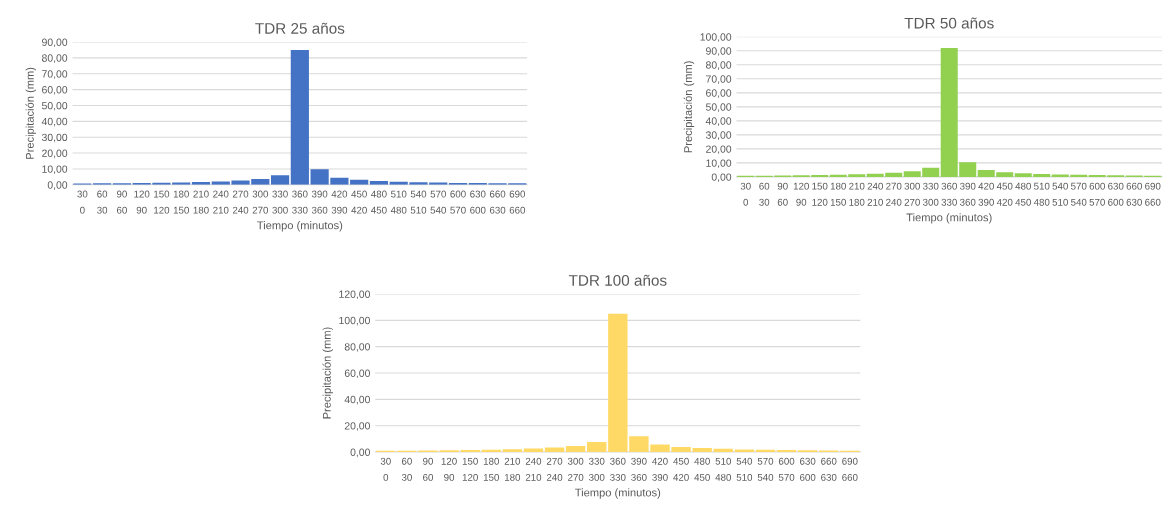  I want to click on y-tick-label: 120,00, so click(354, 295).